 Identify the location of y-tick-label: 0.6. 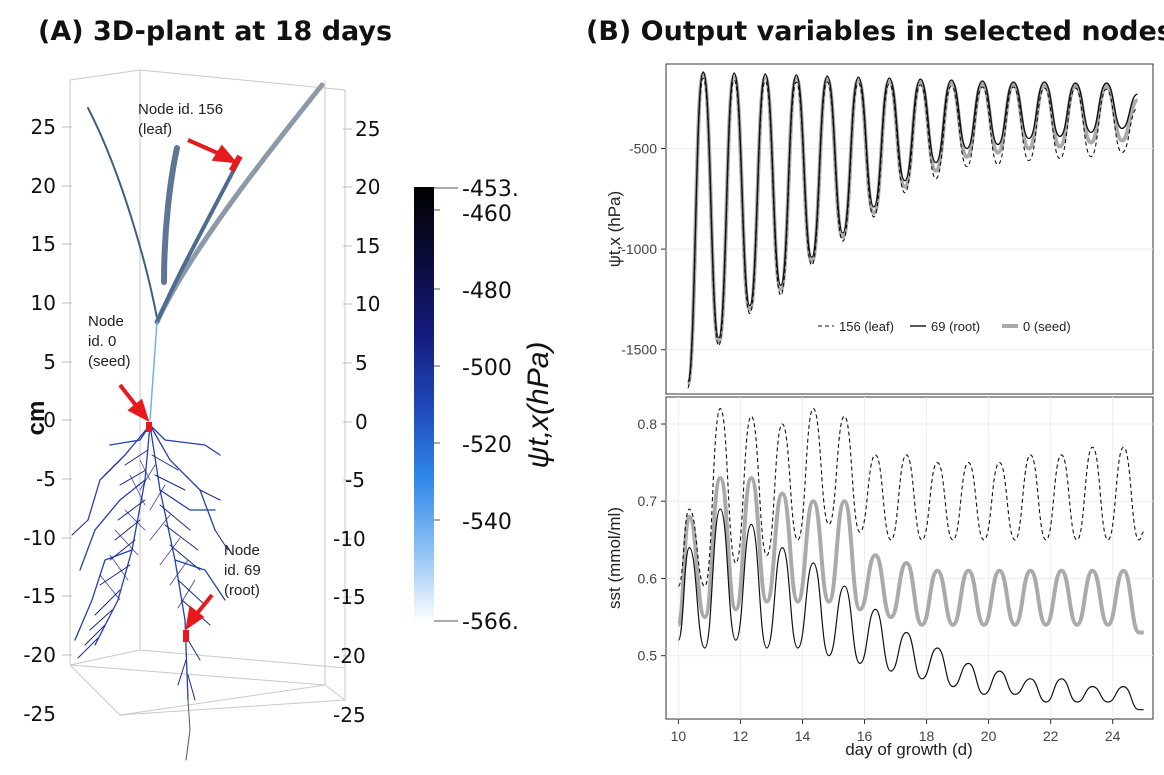
(648, 578).